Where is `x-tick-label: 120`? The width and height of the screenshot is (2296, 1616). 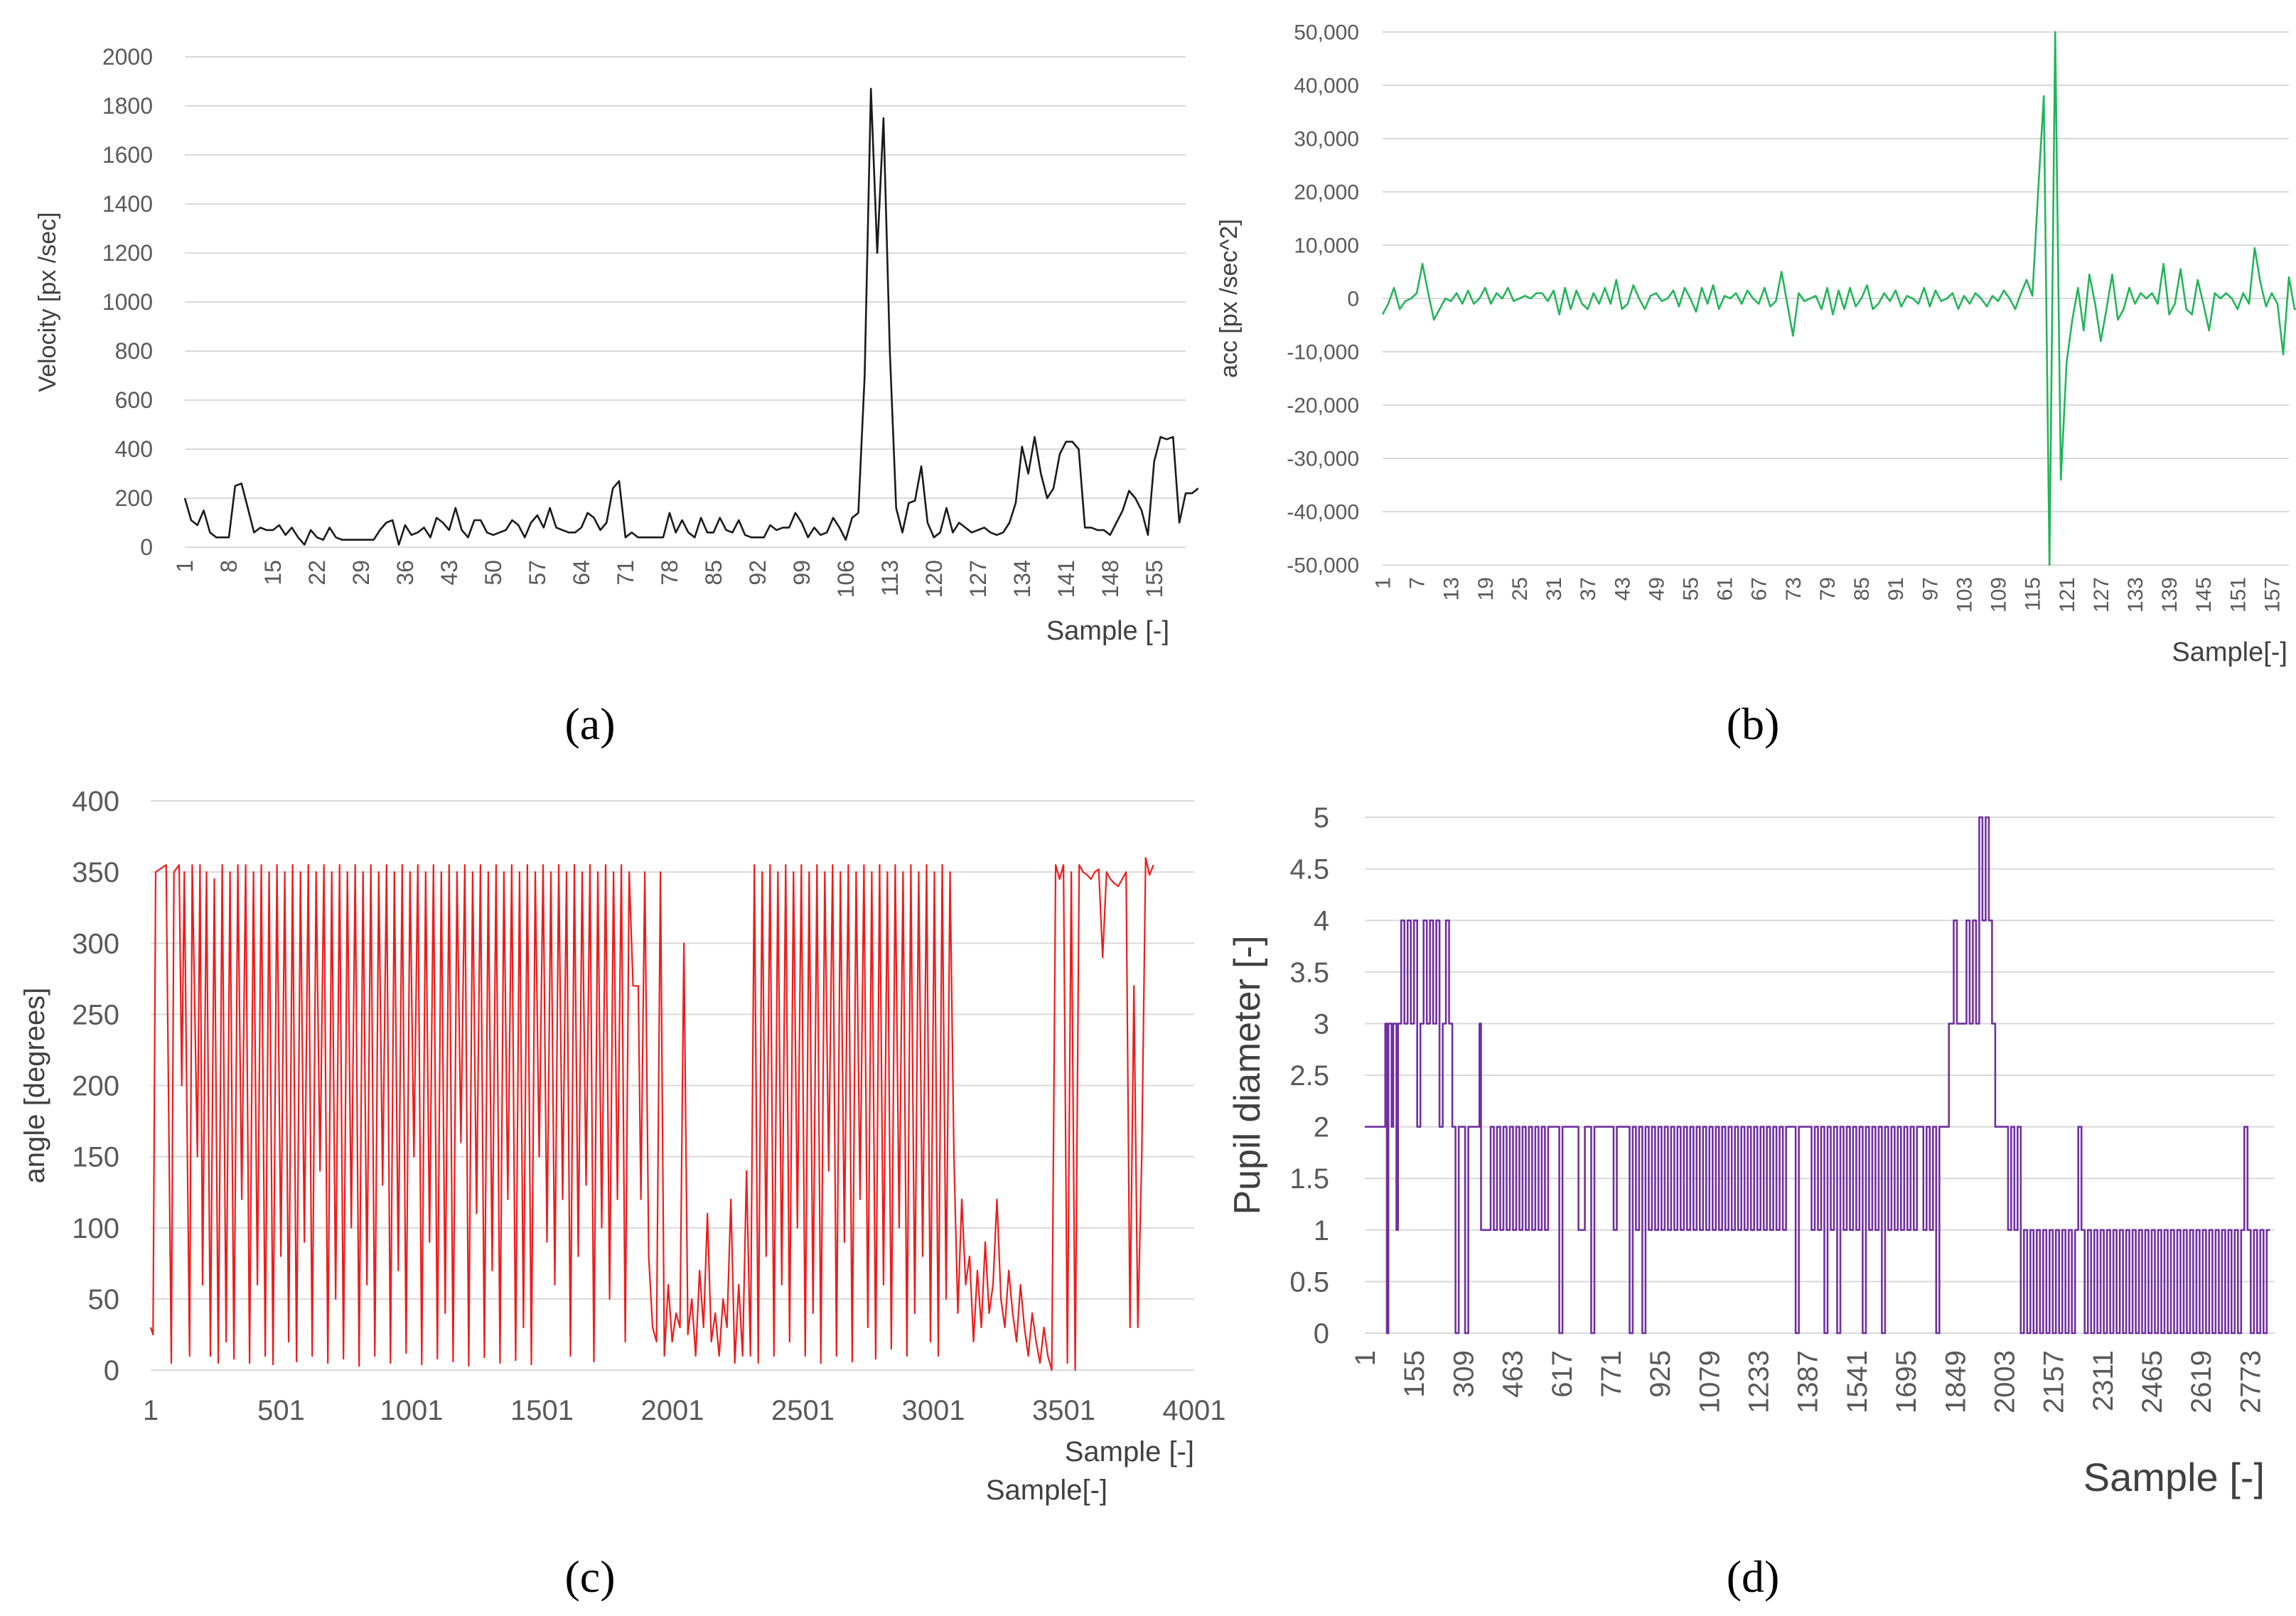 x-tick-label: 120 is located at coordinates (934, 579).